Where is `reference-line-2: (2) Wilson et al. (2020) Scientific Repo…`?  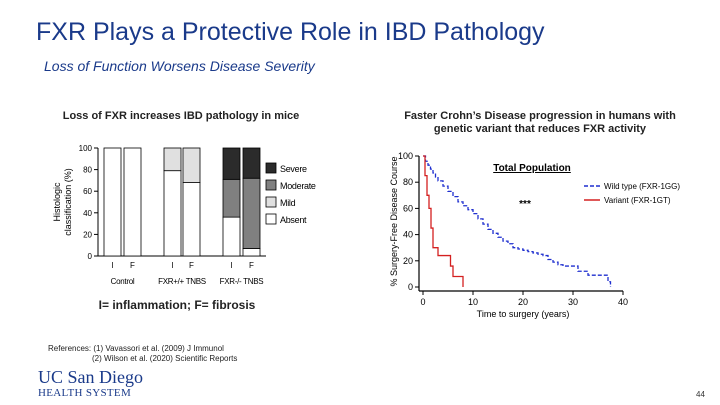
reference-line-2: (2) Wilson et al. (2020) Scientific Repo… is located at coordinates (165, 358).